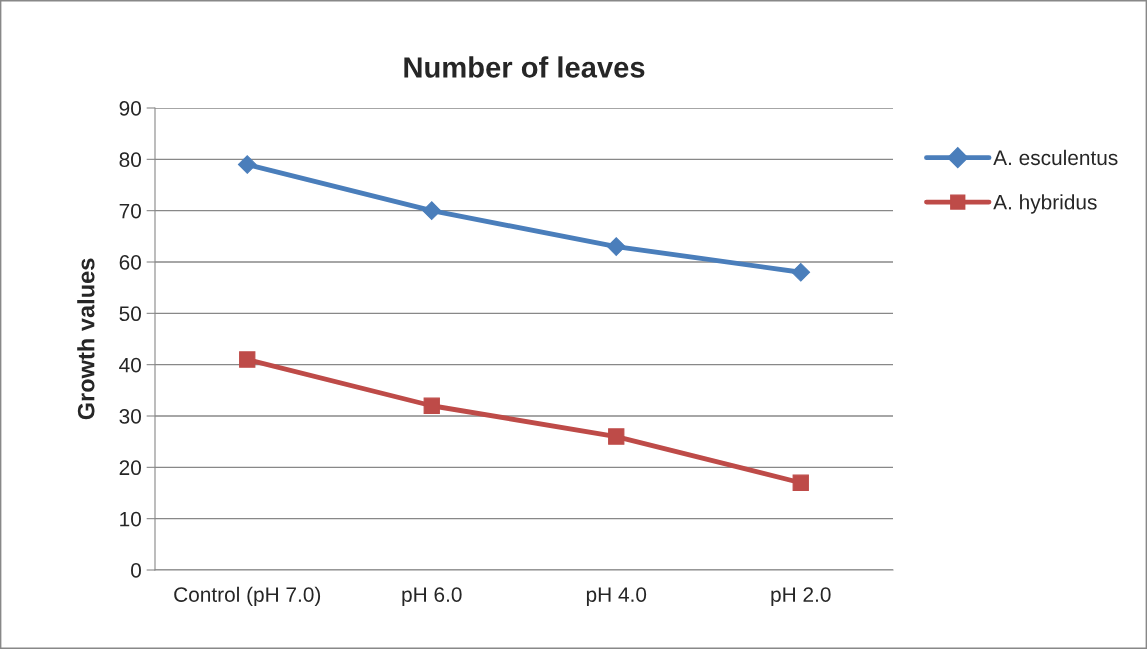 The image size is (1147, 649). What do you see at coordinates (130, 108) in the screenshot?
I see `y-tick-label: 90` at bounding box center [130, 108].